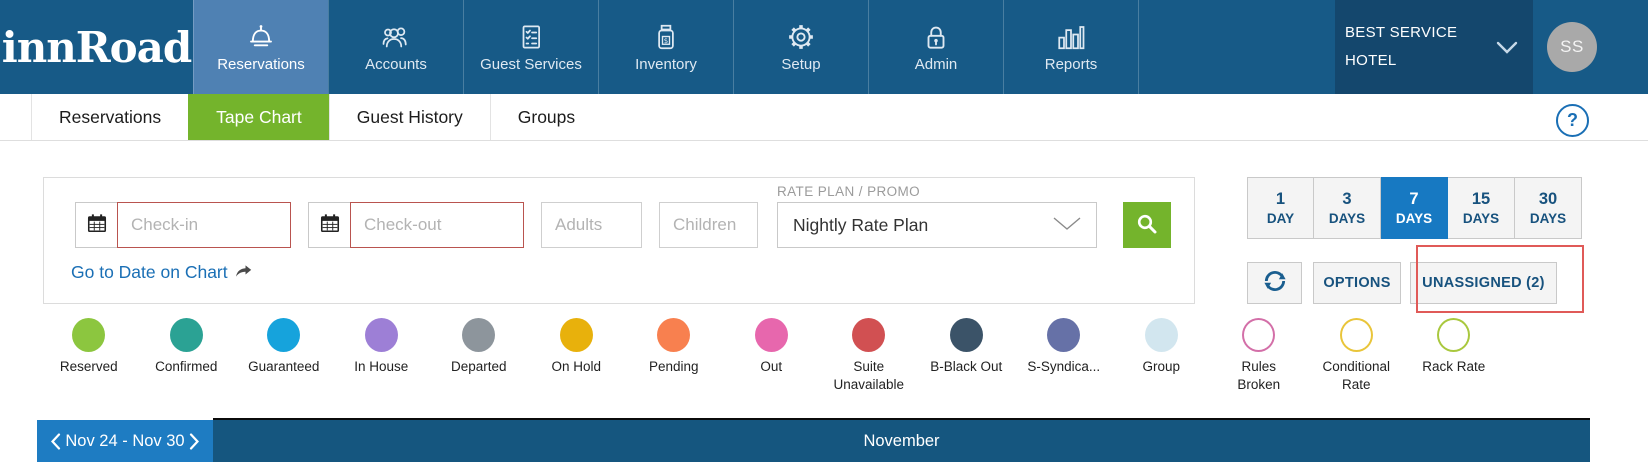  What do you see at coordinates (381, 335) in the screenshot?
I see `in-house-dot` at bounding box center [381, 335].